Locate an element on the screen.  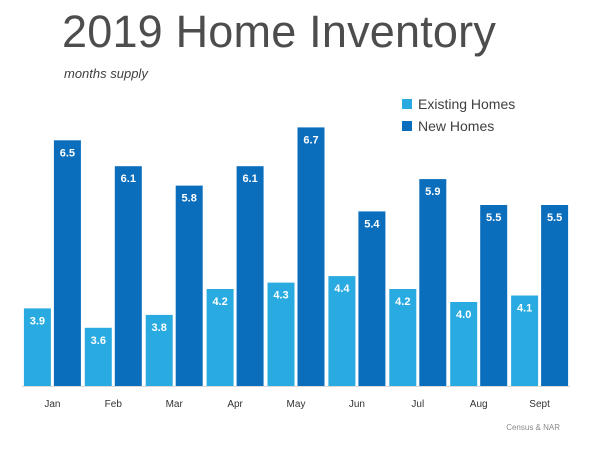
legend-label-new-homes: New Homes is located at coordinates (456, 126).